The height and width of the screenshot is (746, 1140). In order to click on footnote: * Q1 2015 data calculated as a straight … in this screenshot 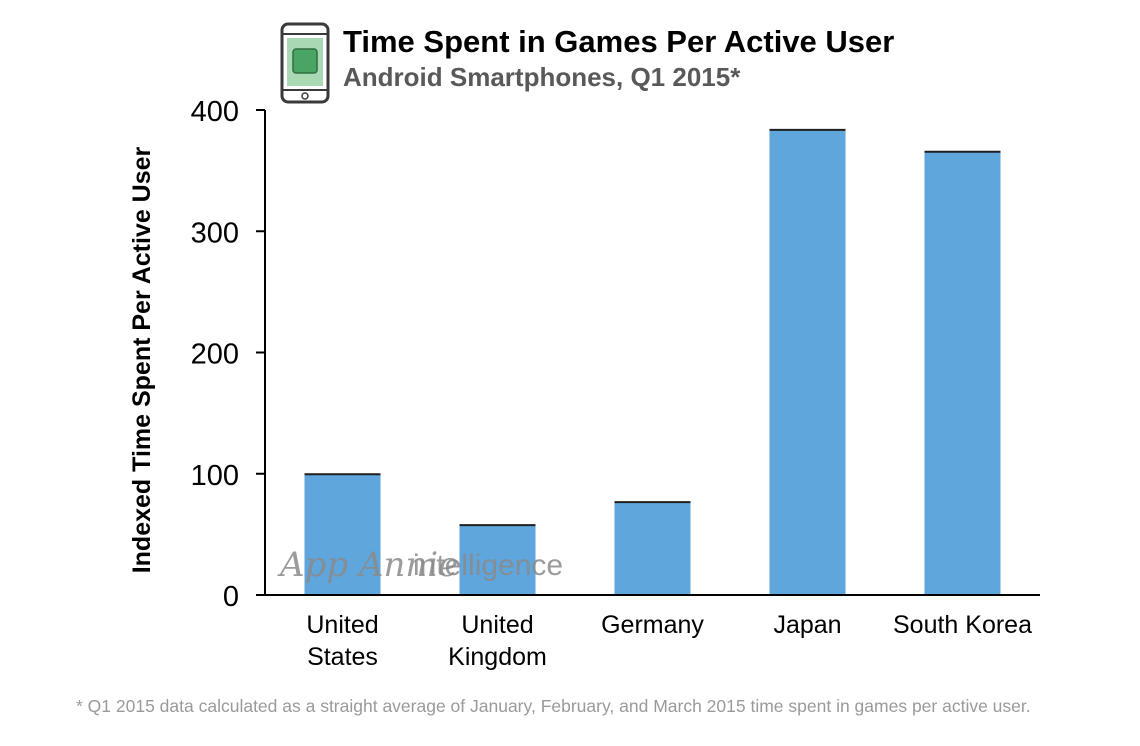, I will do `click(553, 706)`.